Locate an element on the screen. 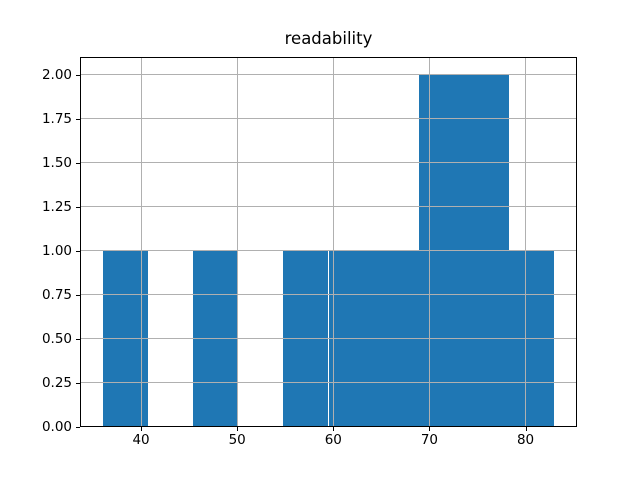 The width and height of the screenshot is (640, 480). x-tick-label: 50 is located at coordinates (237, 440).